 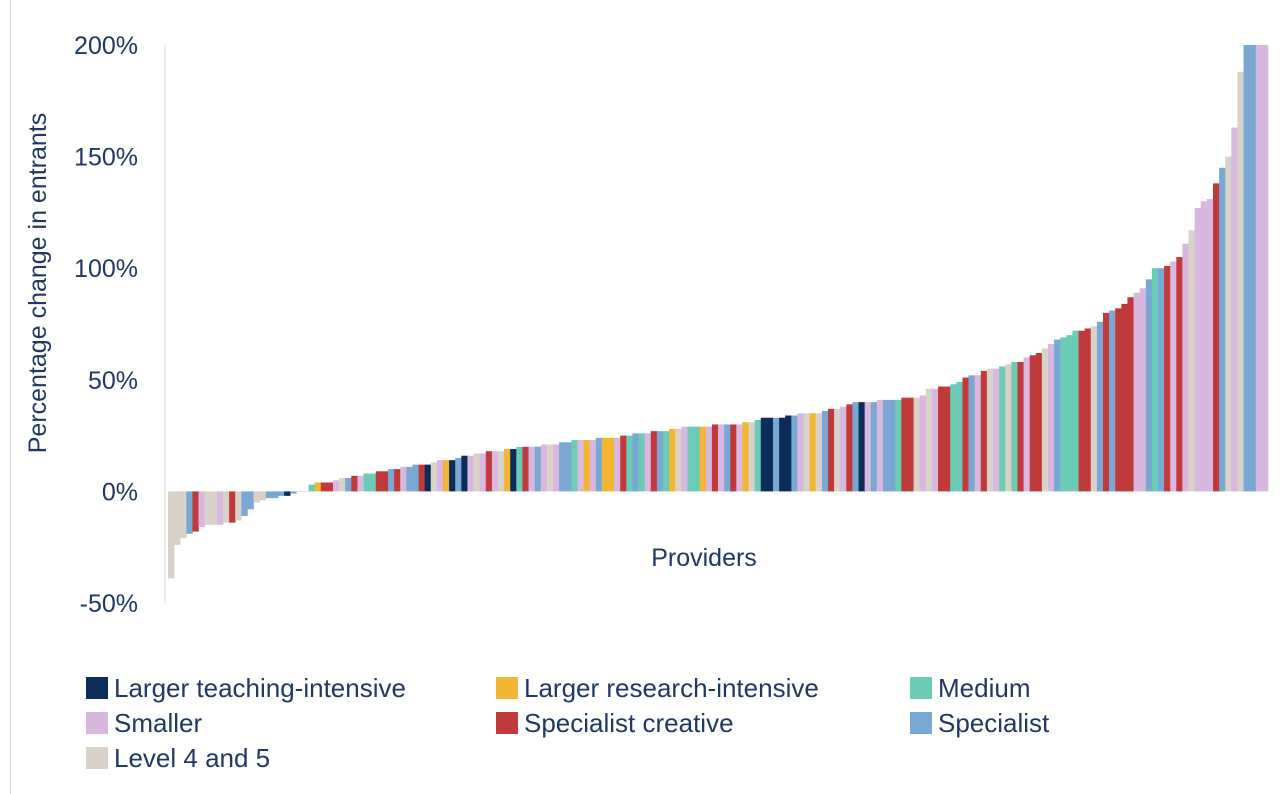 What do you see at coordinates (38, 283) in the screenshot?
I see `y-axis-title: Percentage change in entrants` at bounding box center [38, 283].